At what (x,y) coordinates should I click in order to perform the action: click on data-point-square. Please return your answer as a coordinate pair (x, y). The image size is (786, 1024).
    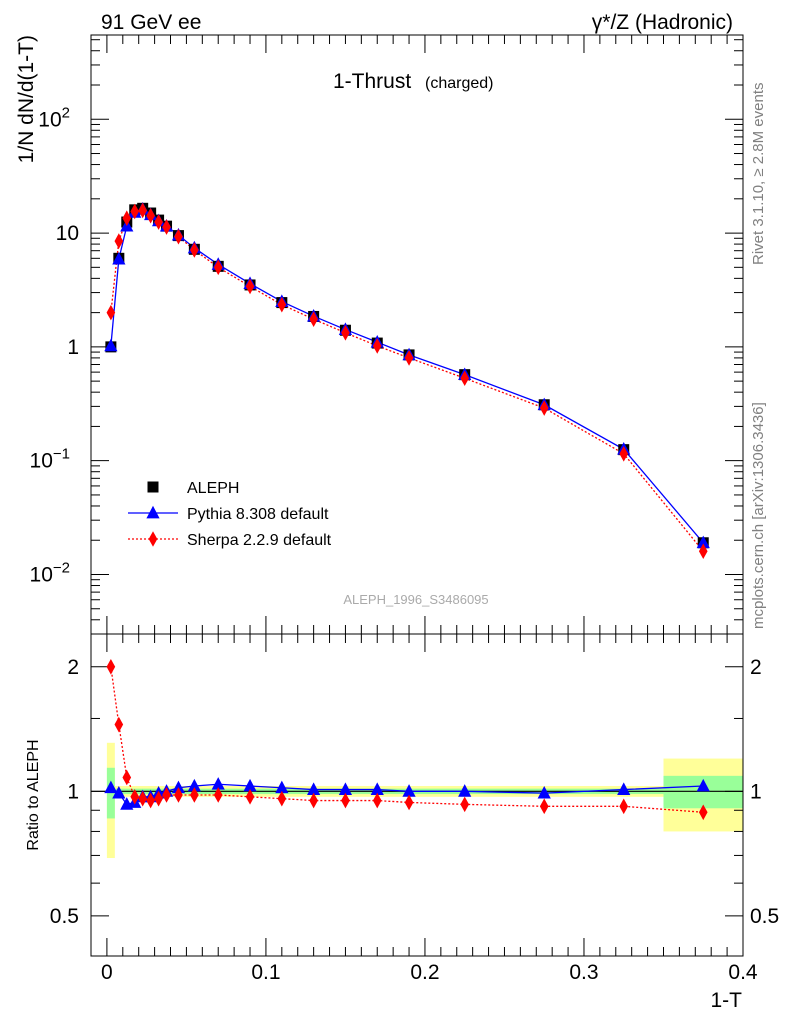
    Looking at the image, I should click on (153, 487).